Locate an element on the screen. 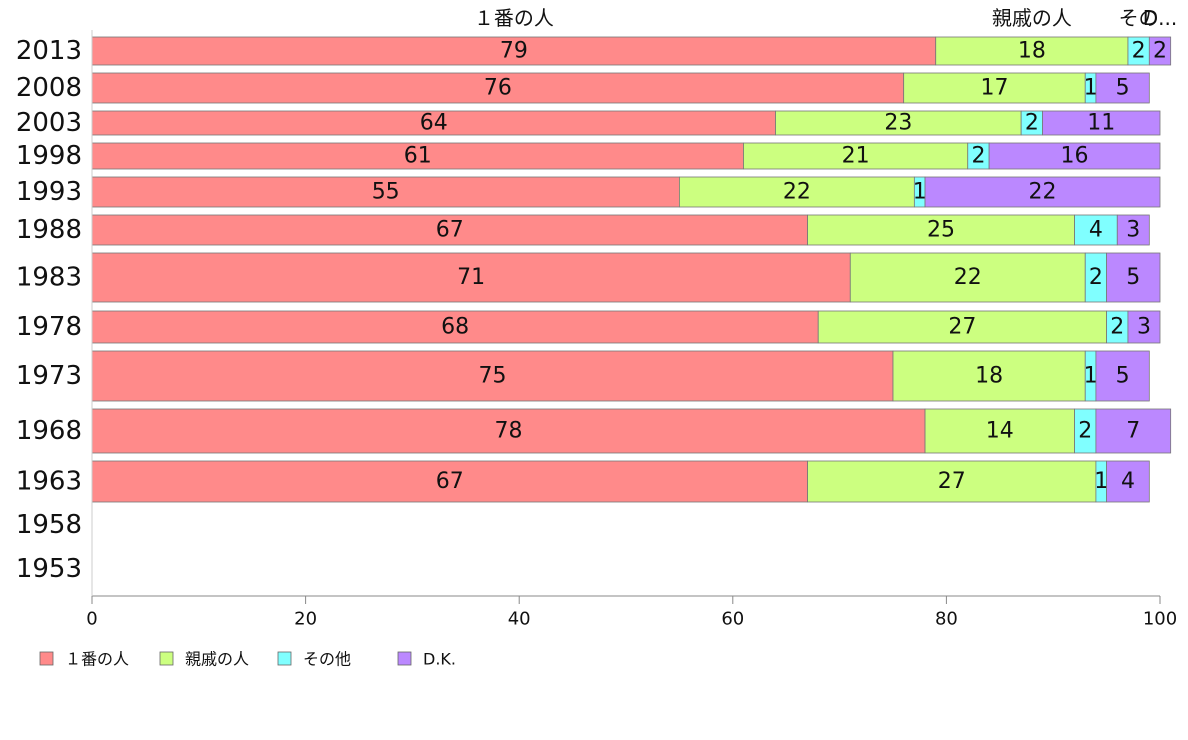 The width and height of the screenshot is (1188, 740). data-label: 71 is located at coordinates (471, 277).